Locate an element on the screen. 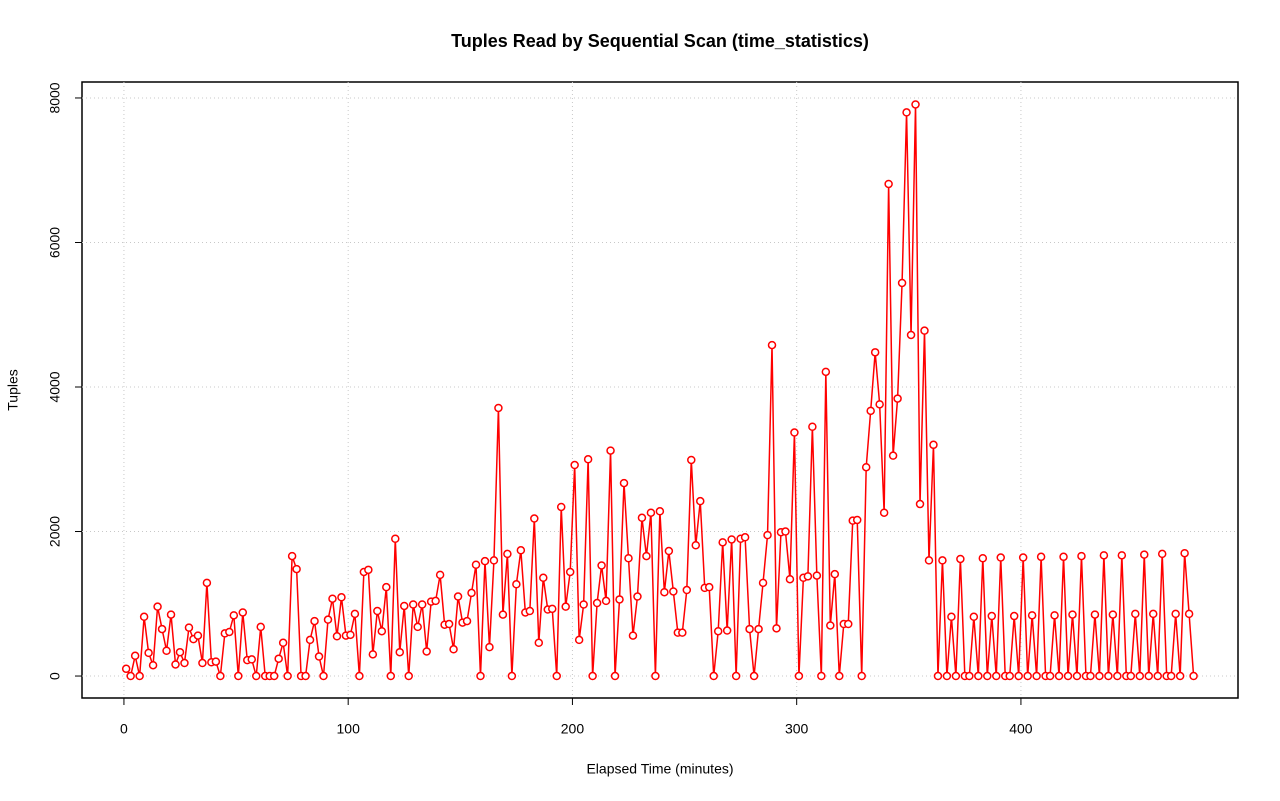  y-tick-label: 0 is located at coordinates (55, 676).